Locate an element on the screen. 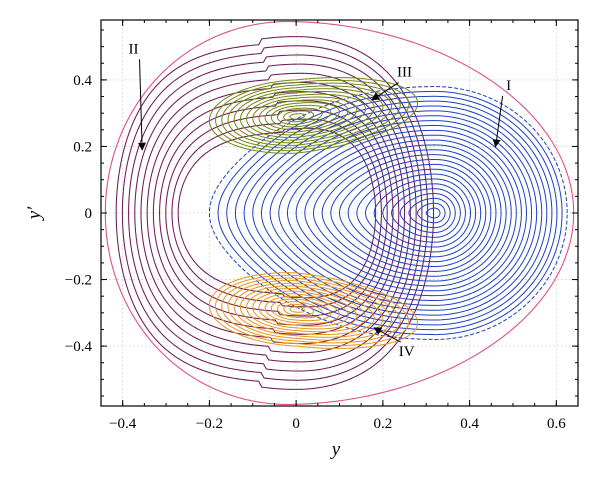  region-label: III is located at coordinates (404, 73).